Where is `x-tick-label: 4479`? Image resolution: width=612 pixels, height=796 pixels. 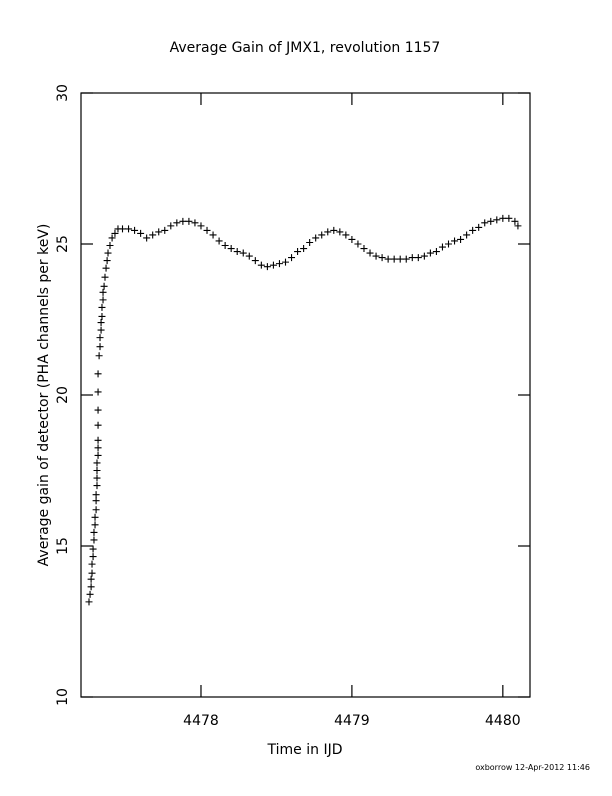 x-tick-label: 4479 is located at coordinates (352, 721).